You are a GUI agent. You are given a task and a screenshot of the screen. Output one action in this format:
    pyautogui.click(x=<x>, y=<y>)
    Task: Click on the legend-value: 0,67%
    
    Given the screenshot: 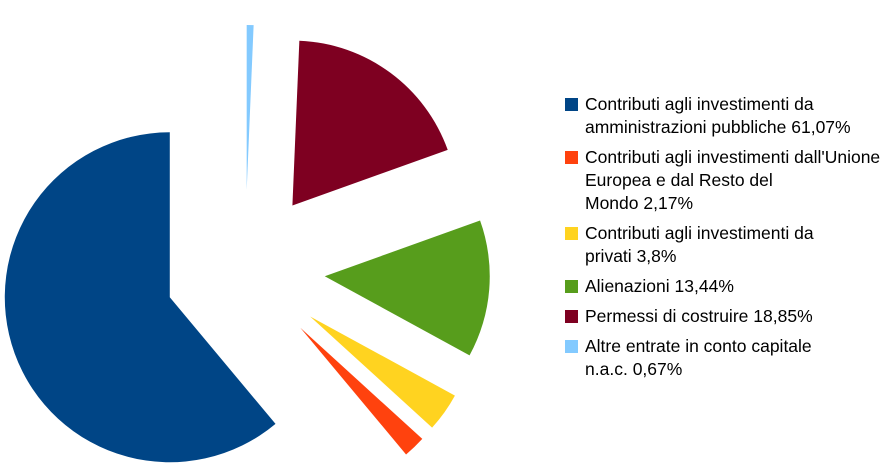 What is the action you would take?
    pyautogui.click(x=657, y=369)
    